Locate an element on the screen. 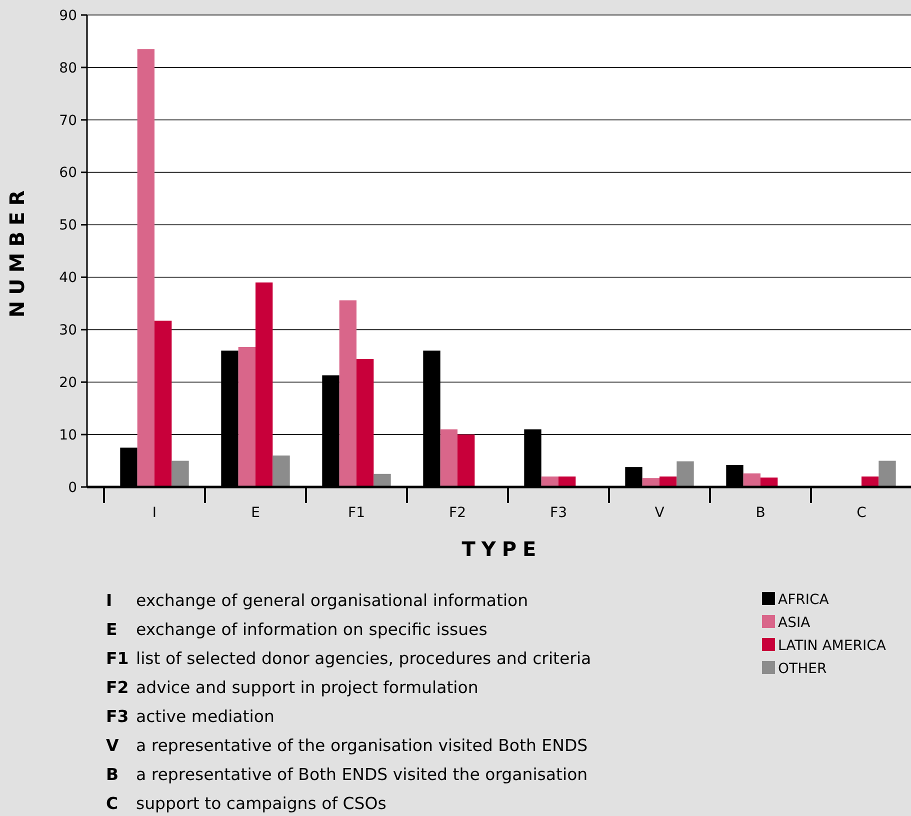 Image resolution: width=911 pixels, height=816 pixels. text: I exchange of general organisational information is located at coordinates (317, 600).